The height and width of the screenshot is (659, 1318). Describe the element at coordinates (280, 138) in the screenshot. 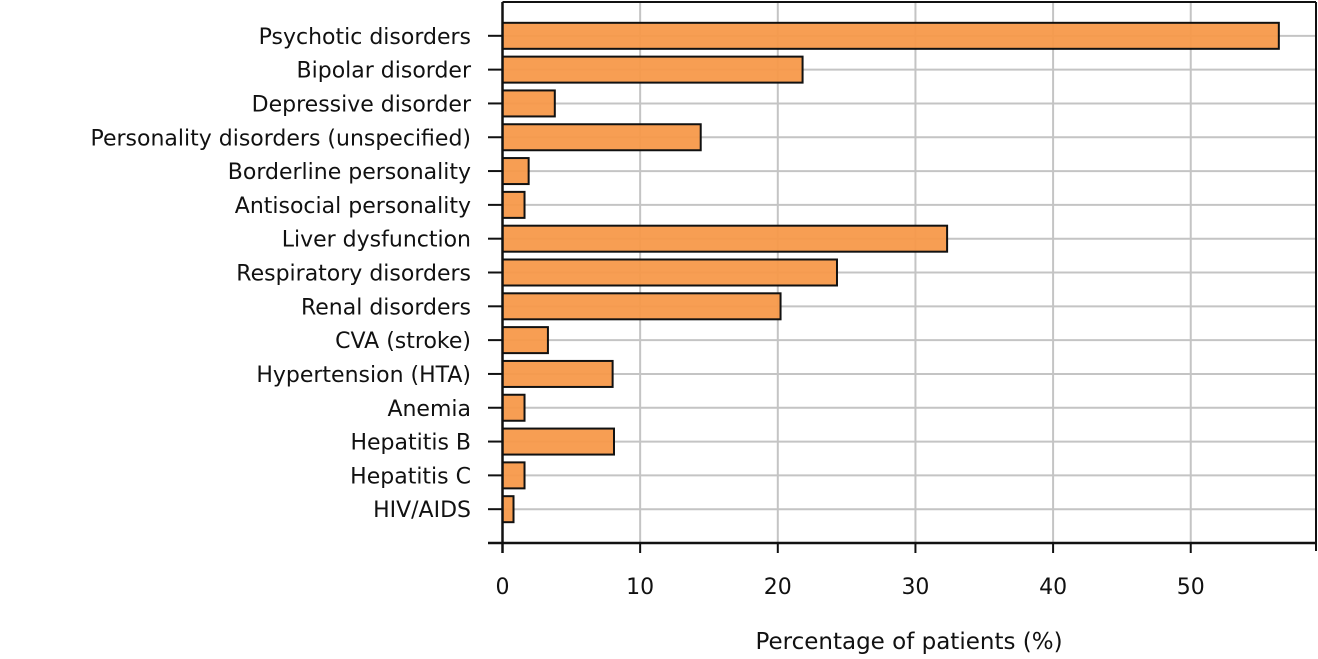

I see `category-label: Personality disorders (unspecified)` at that location.